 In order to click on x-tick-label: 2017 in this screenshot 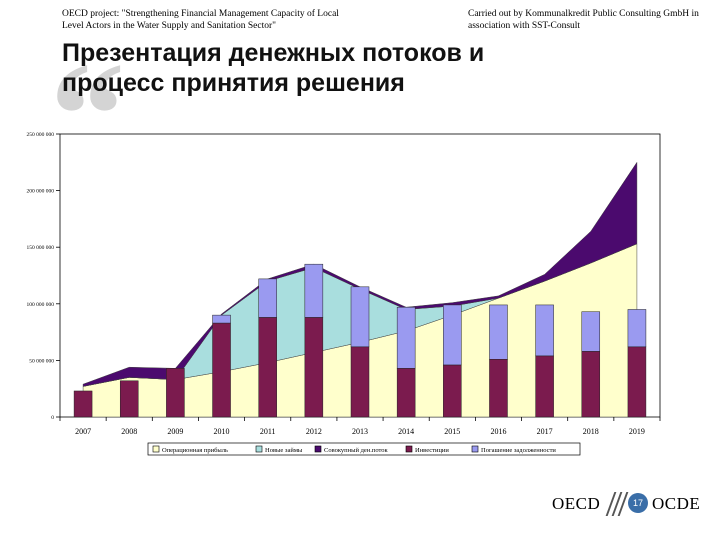, I will do `click(545, 431)`.